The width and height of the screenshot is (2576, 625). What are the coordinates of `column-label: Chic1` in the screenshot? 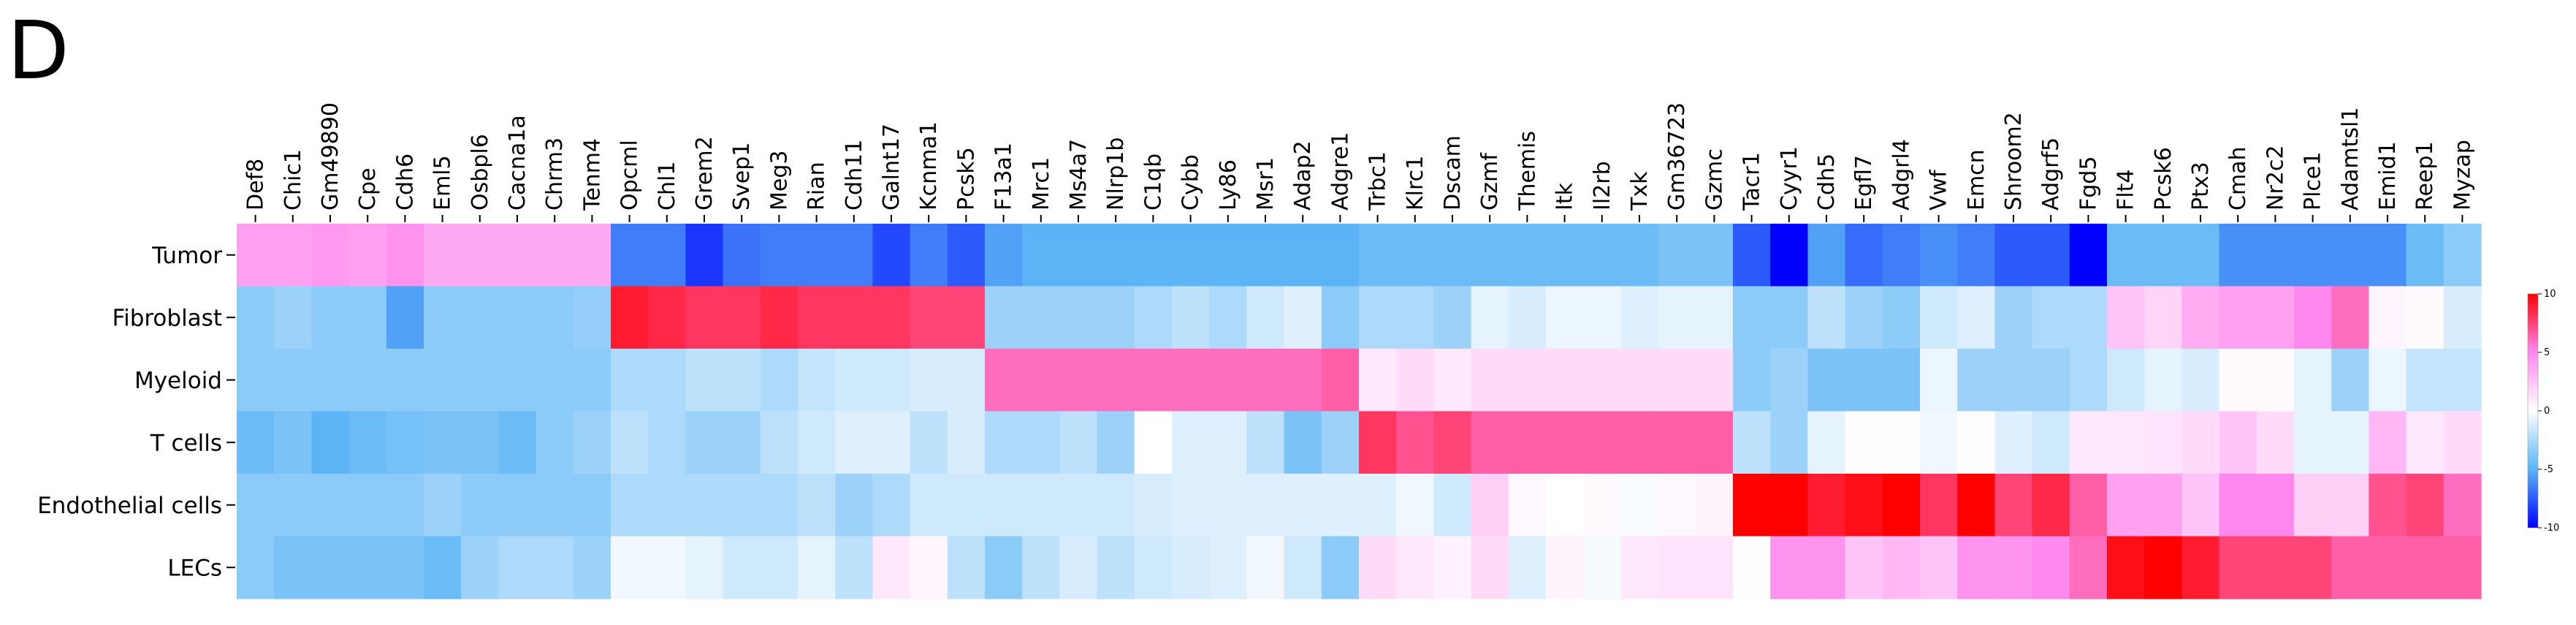 It's located at (293, 180).